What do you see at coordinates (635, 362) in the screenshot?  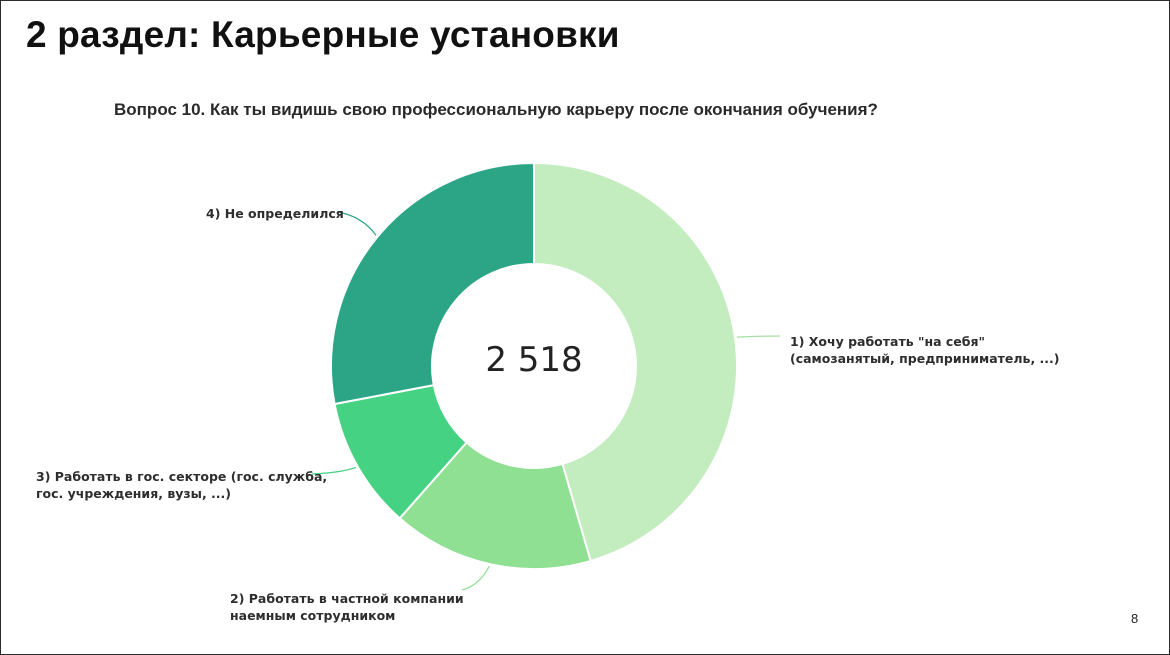 I see `slice-self-employed` at bounding box center [635, 362].